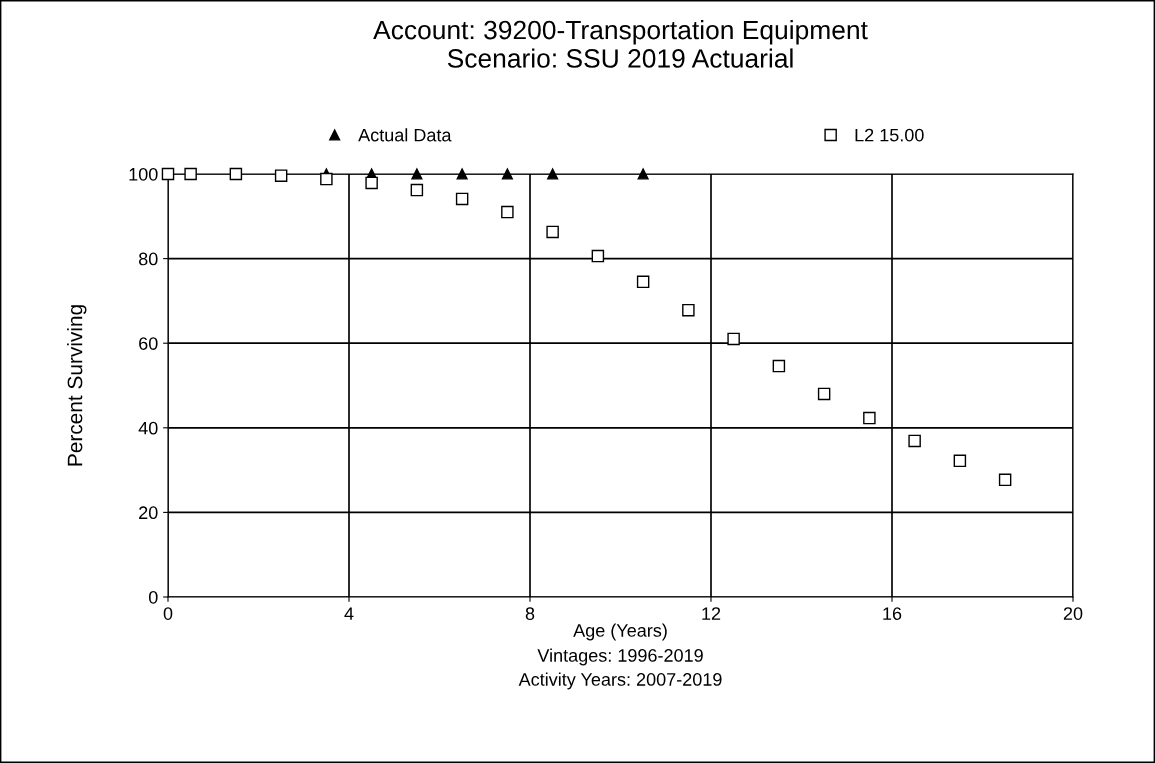 Image resolution: width=1155 pixels, height=763 pixels. What do you see at coordinates (143, 174) in the screenshot?
I see `y-tick-label: 100` at bounding box center [143, 174].